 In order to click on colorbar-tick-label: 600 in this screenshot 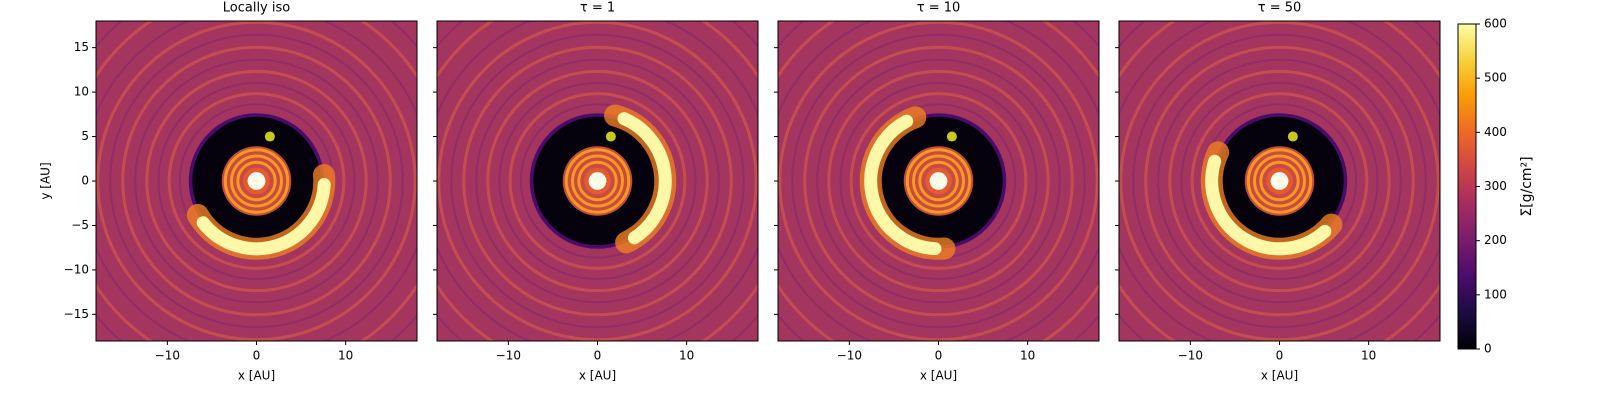, I will do `click(1495, 24)`.